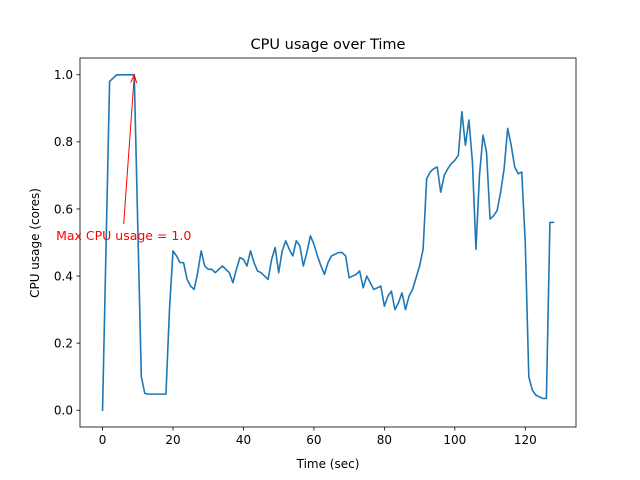 The width and height of the screenshot is (640, 480). I want to click on annotation-arrow, so click(129, 150).